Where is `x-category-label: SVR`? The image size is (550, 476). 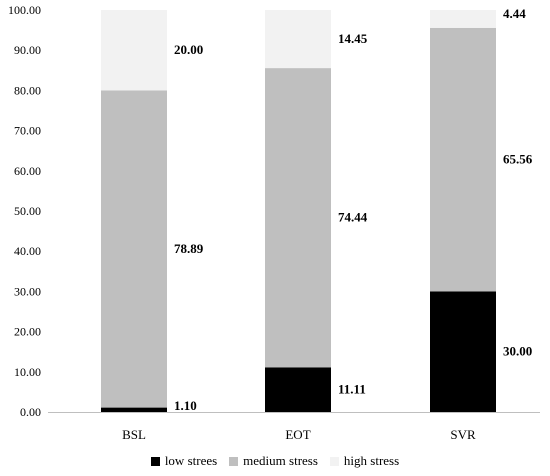 x-category-label: SVR is located at coordinates (463, 434).